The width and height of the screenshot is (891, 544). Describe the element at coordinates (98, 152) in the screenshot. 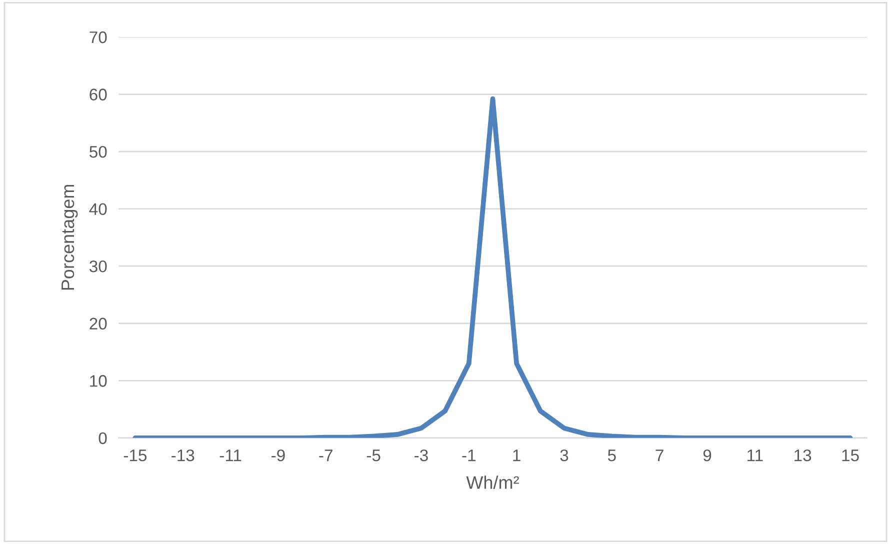

I see `y-tick-label: 50` at that location.